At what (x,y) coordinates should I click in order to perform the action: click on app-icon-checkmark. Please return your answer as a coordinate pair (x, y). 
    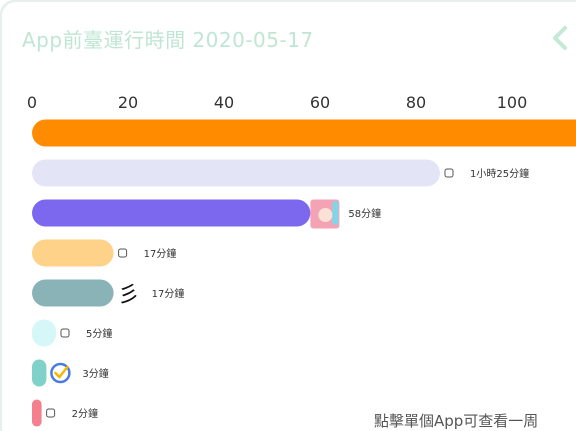
    Looking at the image, I should click on (60, 373).